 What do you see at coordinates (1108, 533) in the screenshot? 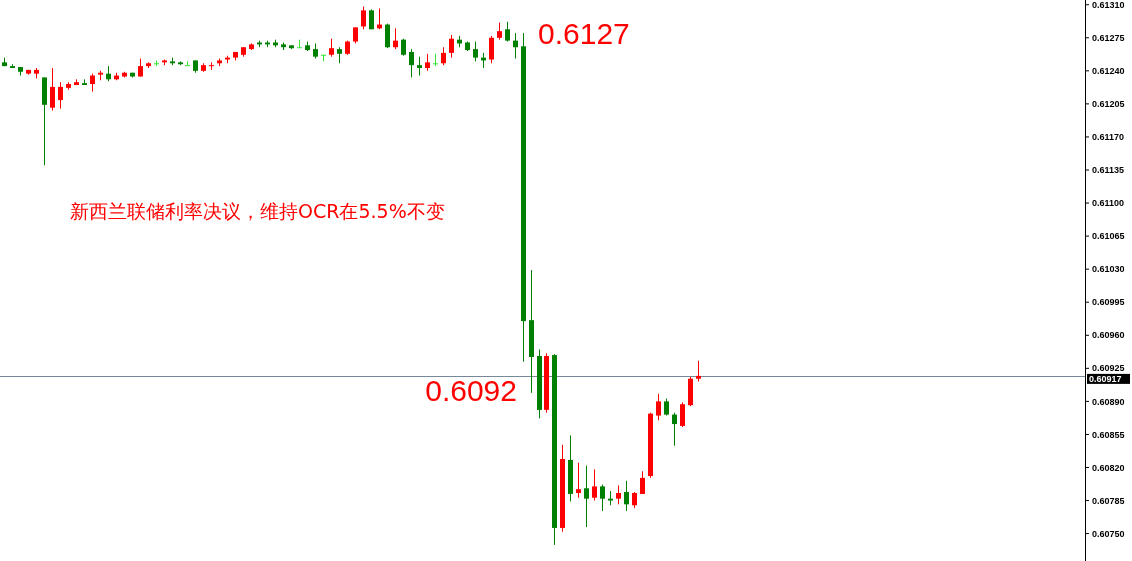
I see `y-tick-label: 0.60750` at bounding box center [1108, 533].